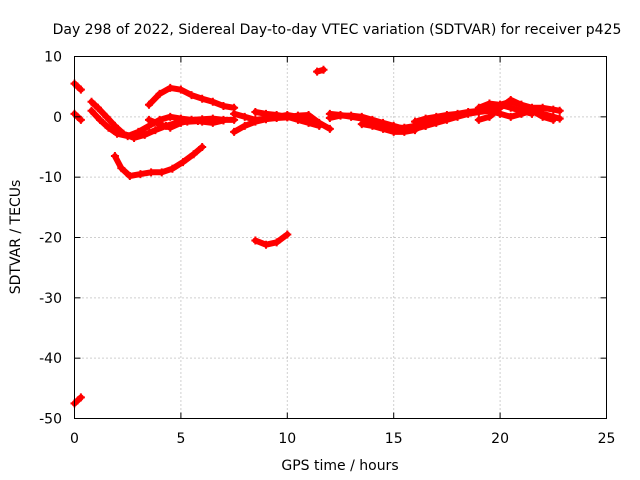 This screenshot has width=640, height=480. What do you see at coordinates (339, 466) in the screenshot?
I see `x-axis-label: GPS time / hours` at bounding box center [339, 466].